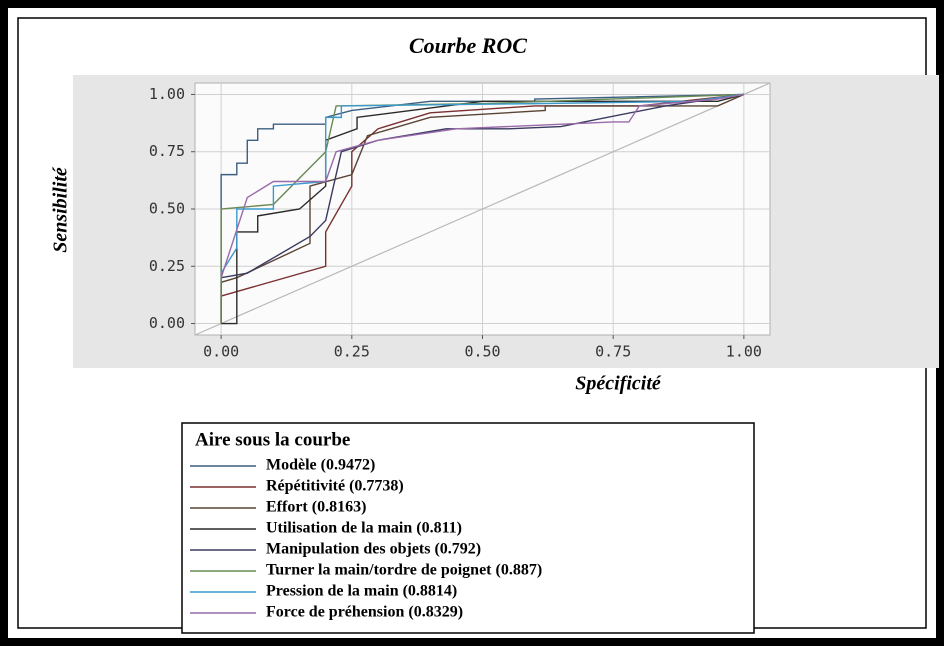 The height and width of the screenshot is (646, 944). I want to click on y-tick-label: 0.25, so click(167, 266).